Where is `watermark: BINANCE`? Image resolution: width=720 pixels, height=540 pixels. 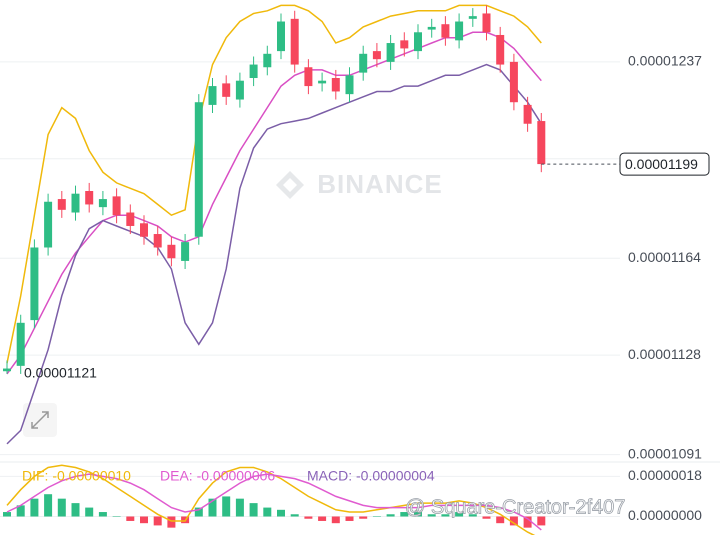
watermark: BINANCE is located at coordinates (379, 184).